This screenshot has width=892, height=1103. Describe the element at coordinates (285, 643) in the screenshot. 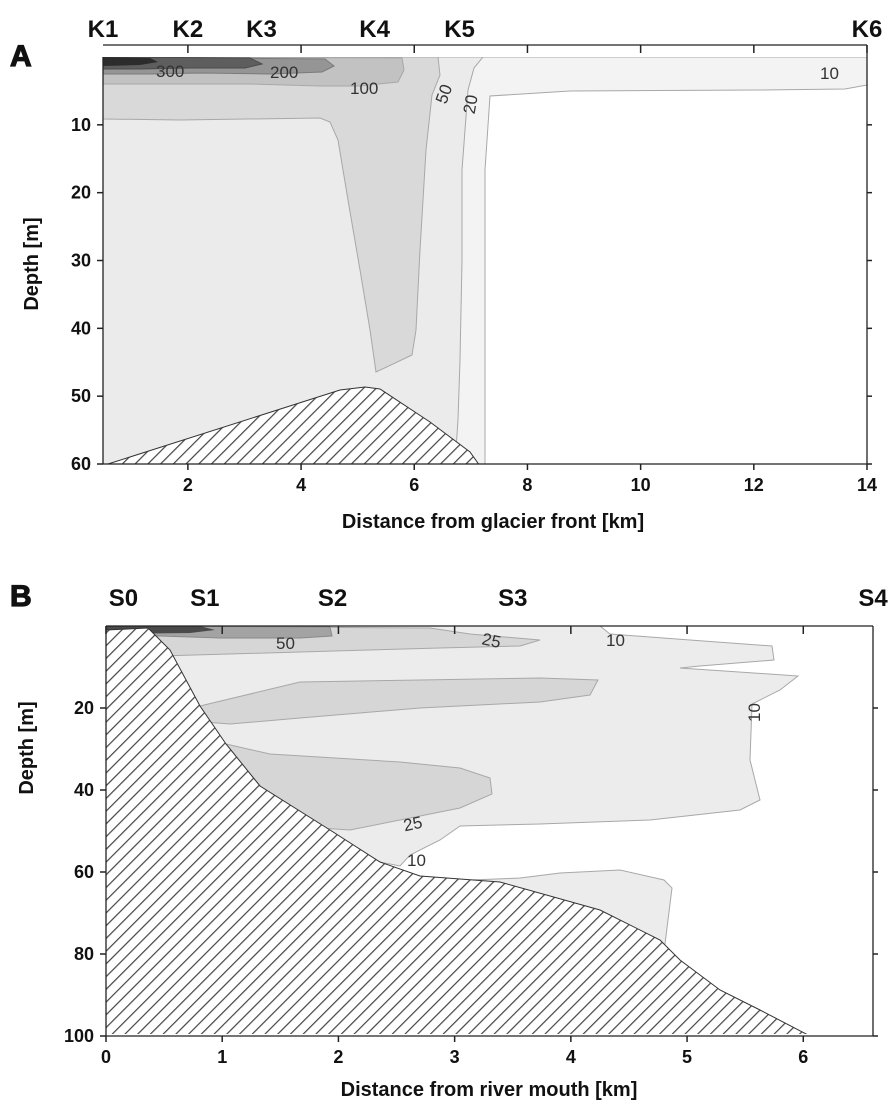

I see `panel-b-contour-label-50: 50` at that location.